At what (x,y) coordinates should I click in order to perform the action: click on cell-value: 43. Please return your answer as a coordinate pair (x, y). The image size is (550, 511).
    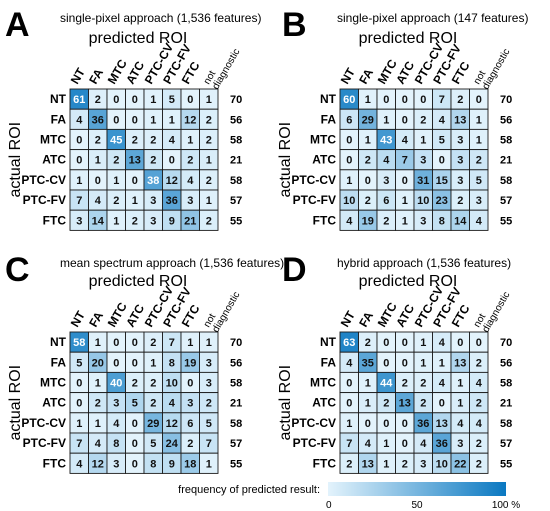
    Looking at the image, I should click on (386, 141).